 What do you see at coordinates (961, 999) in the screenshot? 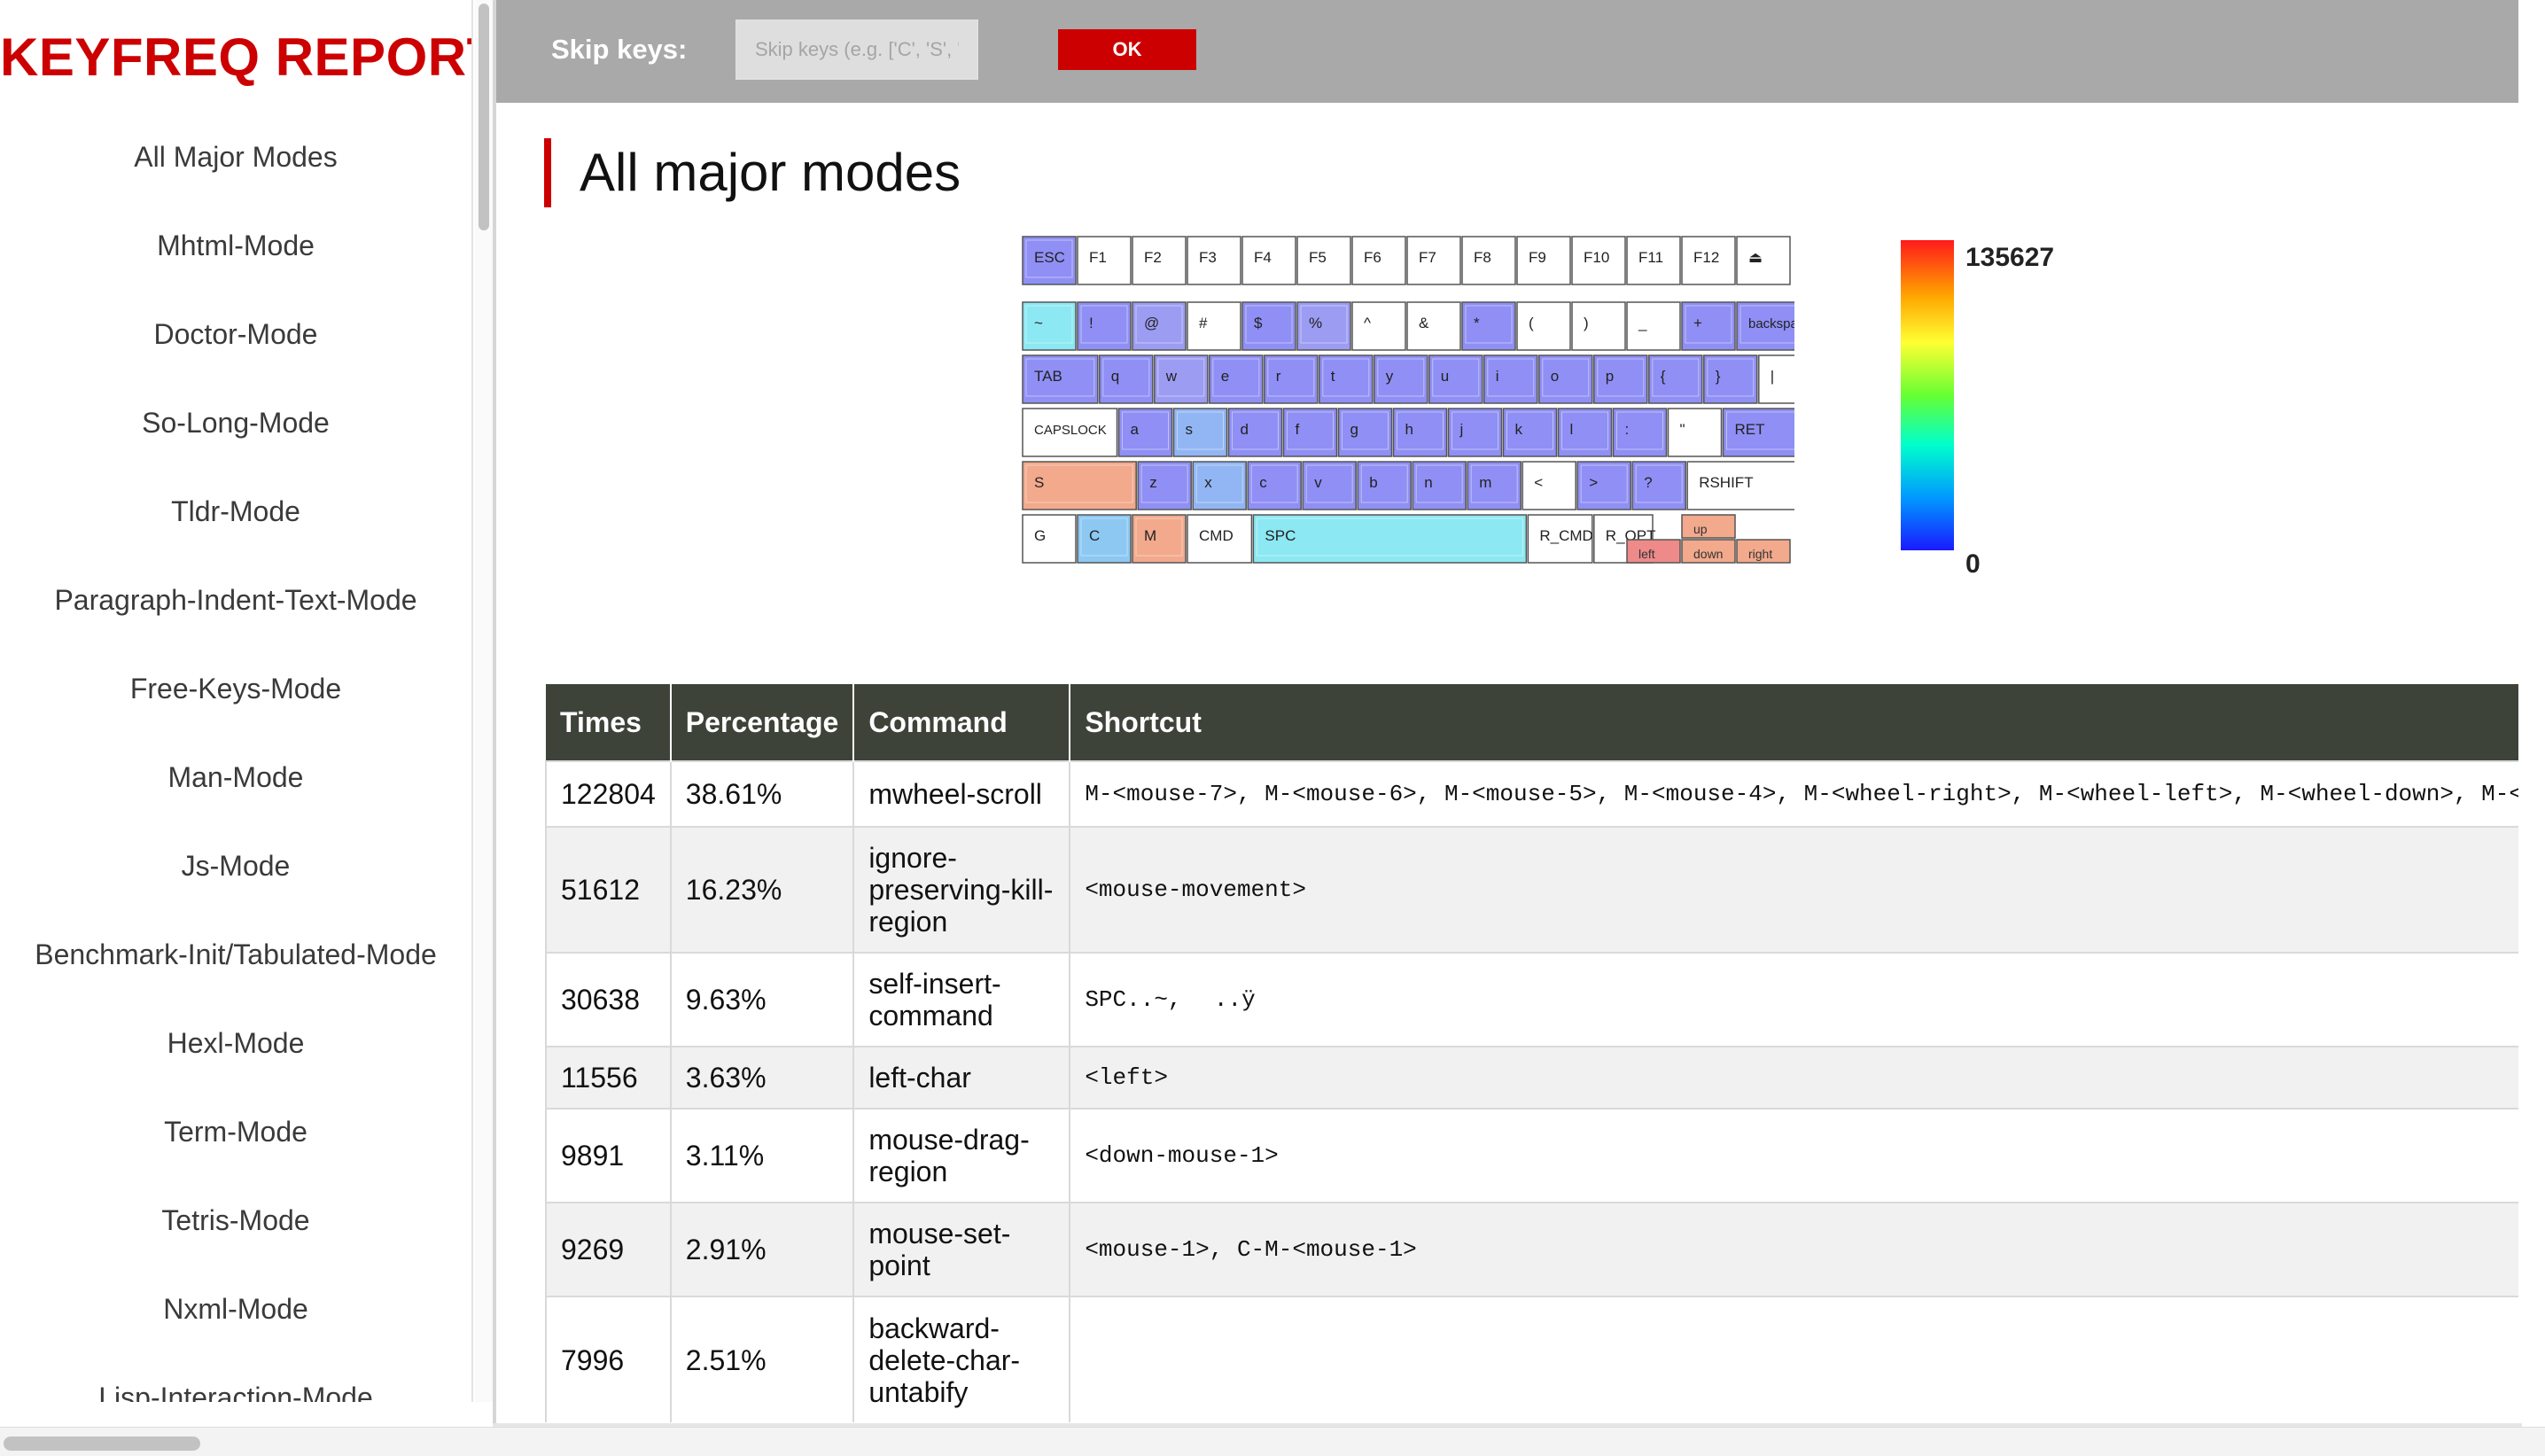
I see `cell-command: self-insert-command` at bounding box center [961, 999].